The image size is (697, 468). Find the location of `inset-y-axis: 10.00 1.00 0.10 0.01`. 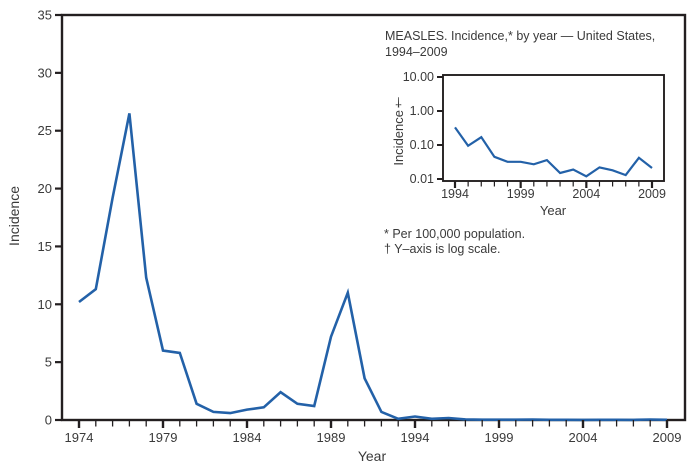

inset-y-axis: 10.00 1.00 0.10 0.01 is located at coordinates (423, 128).